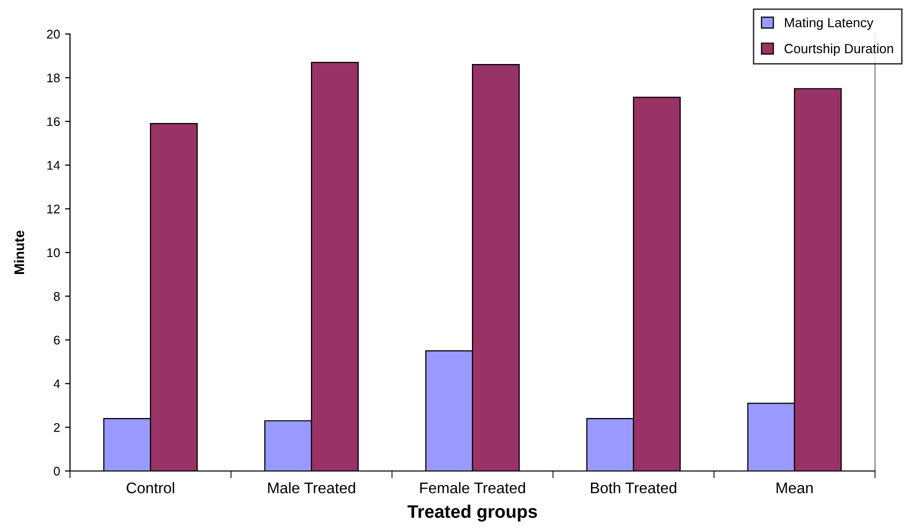  Describe the element at coordinates (57, 427) in the screenshot. I see `y-tick-label: 2` at that location.